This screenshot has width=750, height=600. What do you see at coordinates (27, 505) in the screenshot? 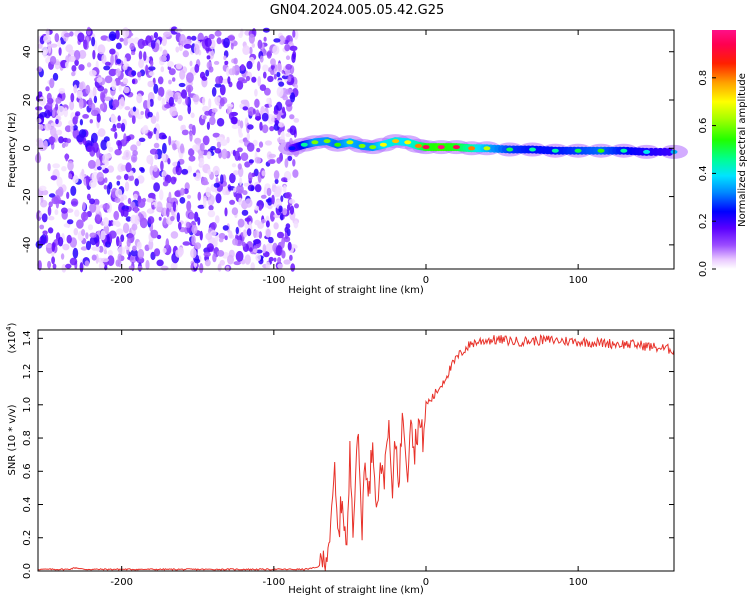
I see `y-tick-label: 0.4` at bounding box center [27, 505].